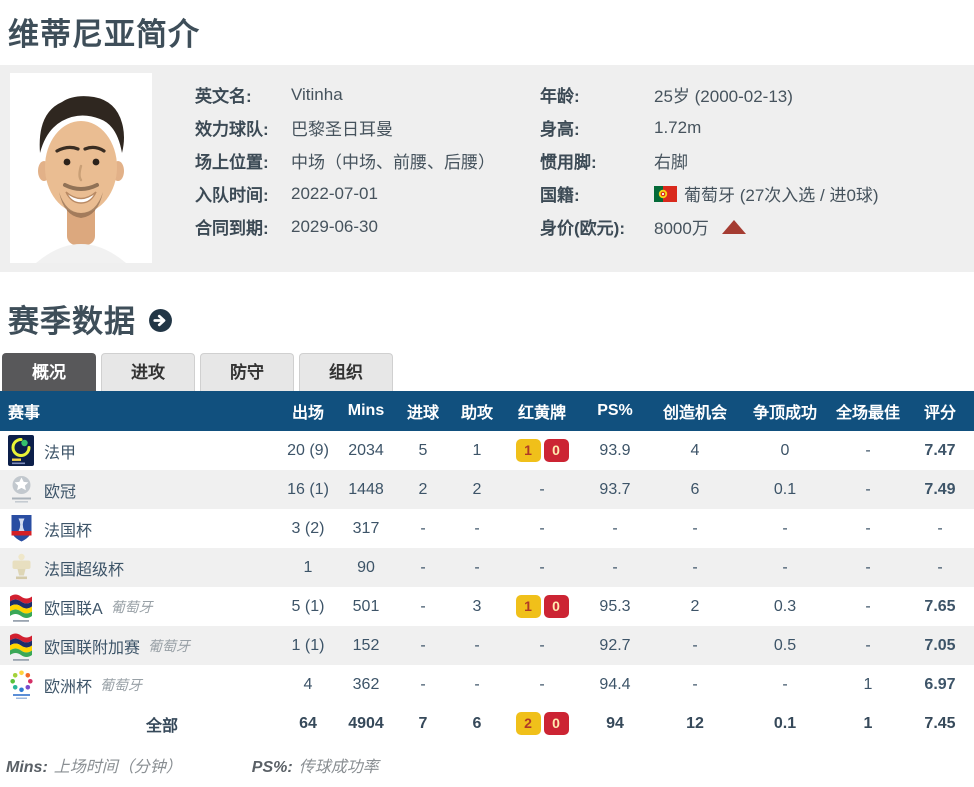 The height and width of the screenshot is (787, 974). Describe the element at coordinates (338, 767) in the screenshot. I see `legend-desc: 传球成功率` at that location.